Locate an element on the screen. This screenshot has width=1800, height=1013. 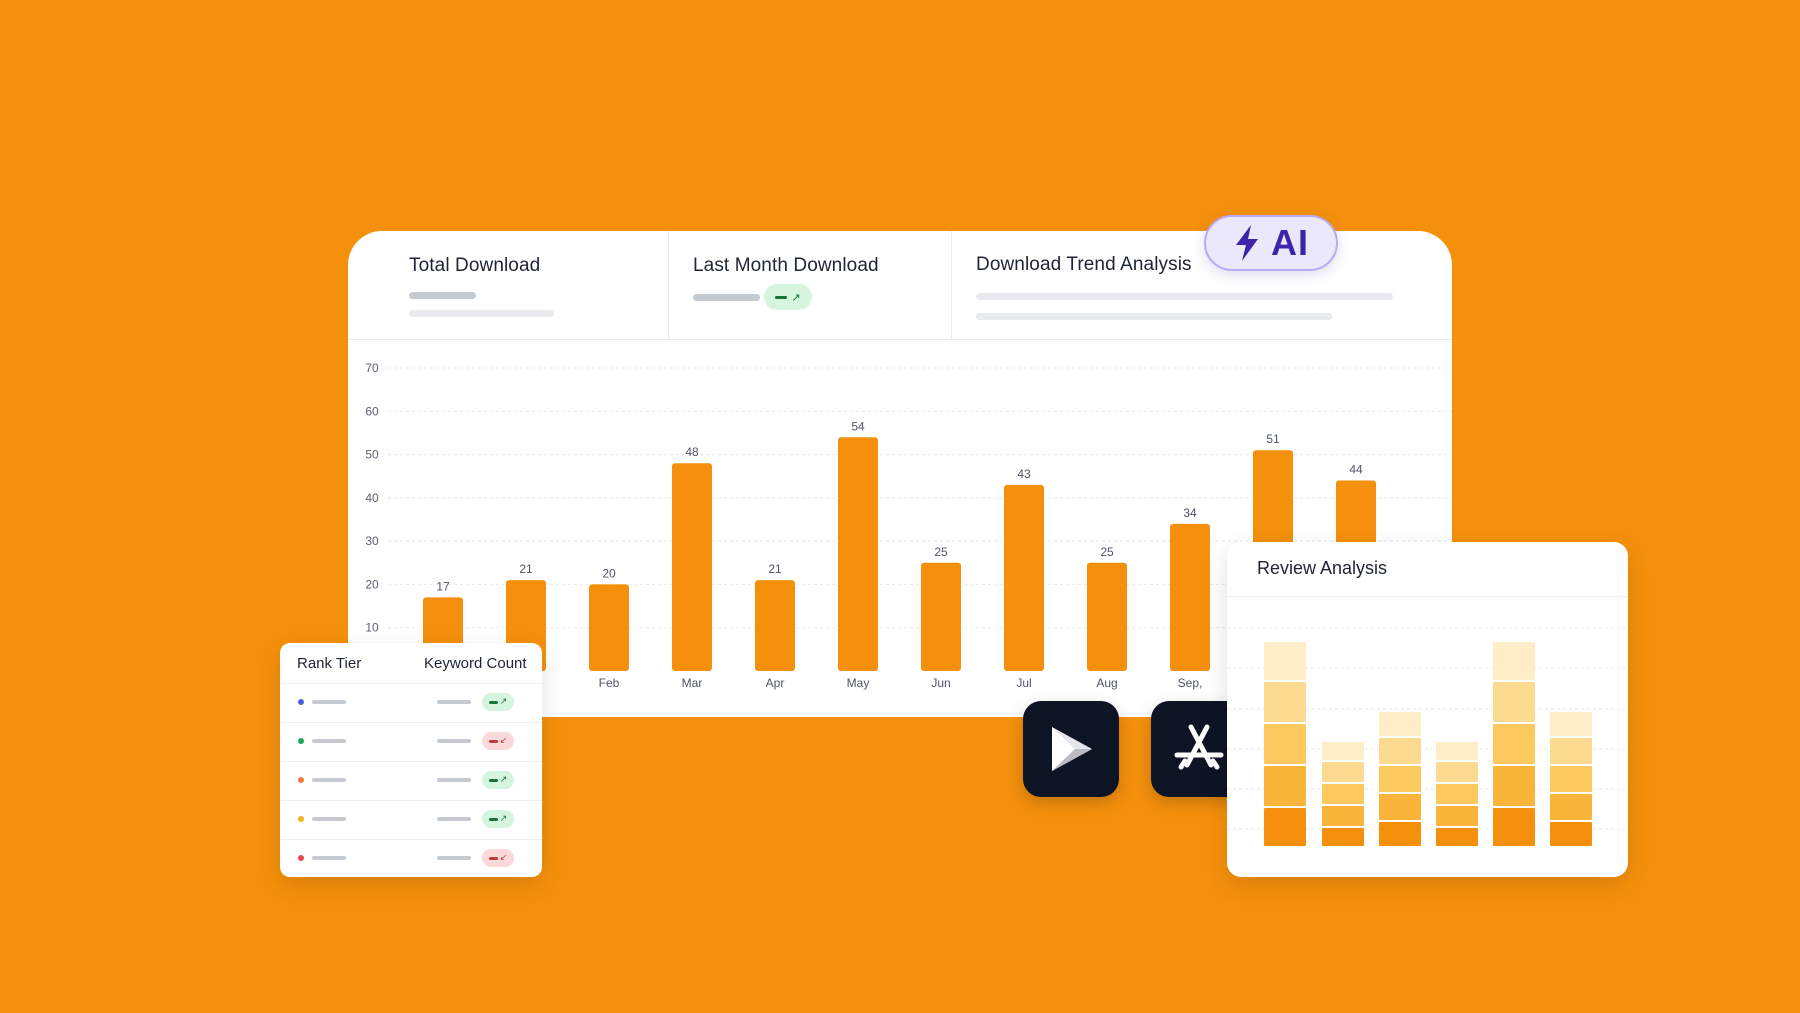
bar-data-label: 44 is located at coordinates (1356, 470).